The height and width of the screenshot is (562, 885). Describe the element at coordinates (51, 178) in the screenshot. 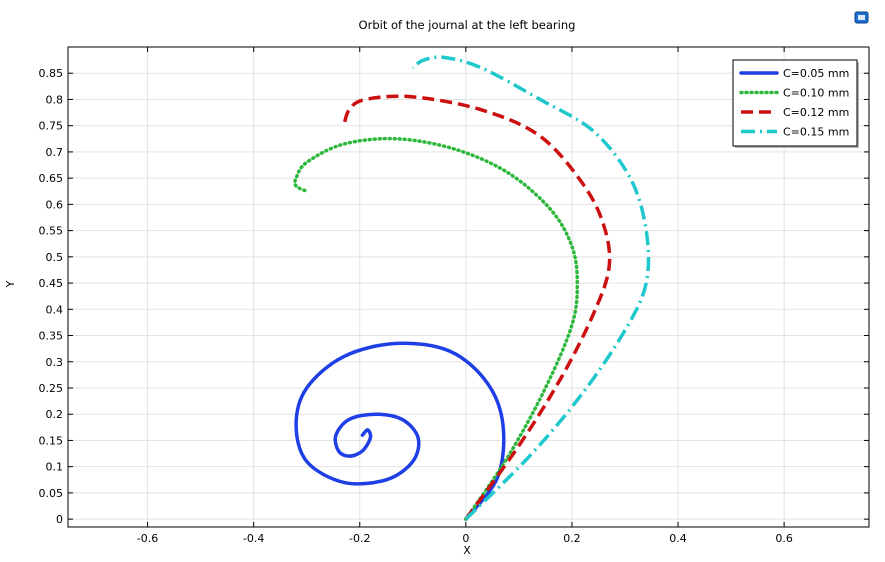

I see `y-tick-label: 0.65` at that location.